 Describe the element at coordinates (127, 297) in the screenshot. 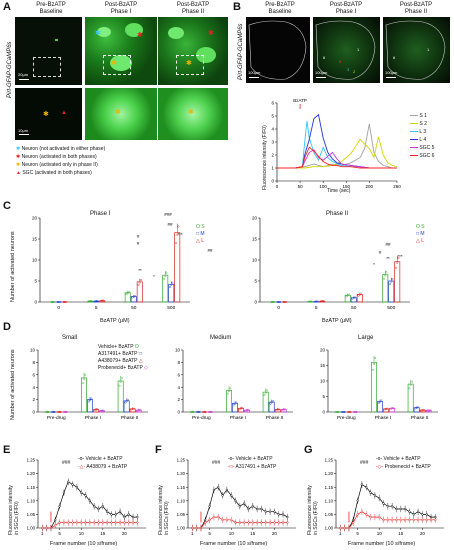

I see `bar-S` at that location.